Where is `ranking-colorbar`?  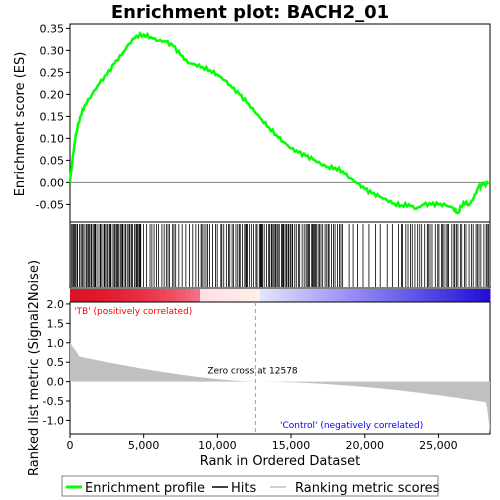
ranking-colorbar is located at coordinates (280, 296).